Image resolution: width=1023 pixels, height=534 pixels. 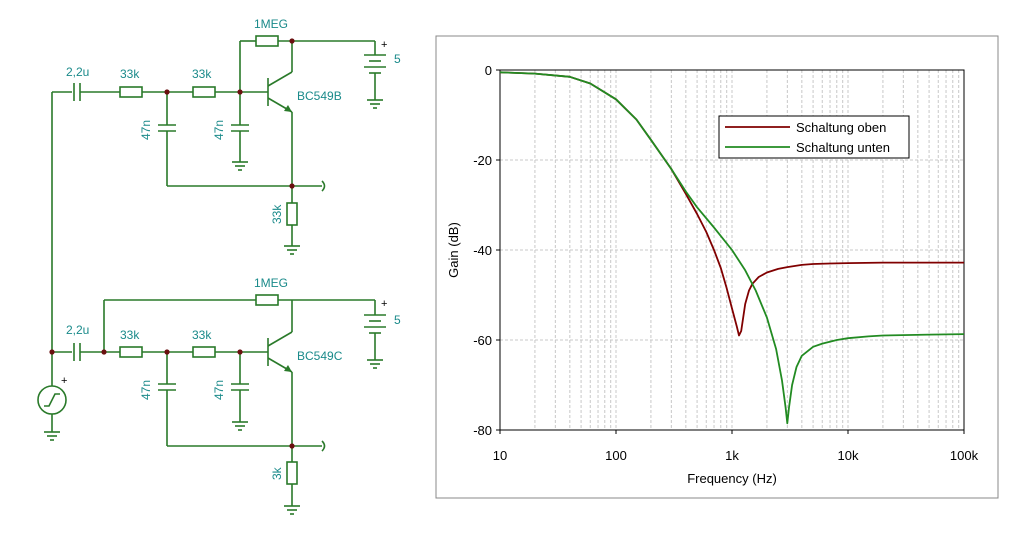 I want to click on y-tick-label: 0, so click(x=488, y=70).